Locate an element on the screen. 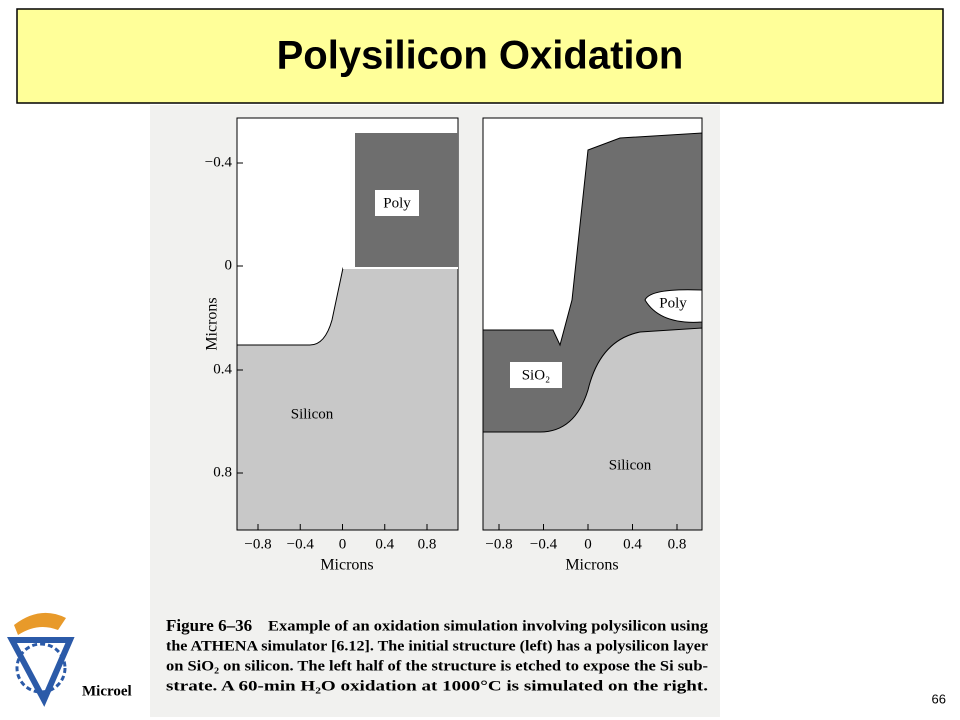  y-tick-label: 0 is located at coordinates (229, 265).